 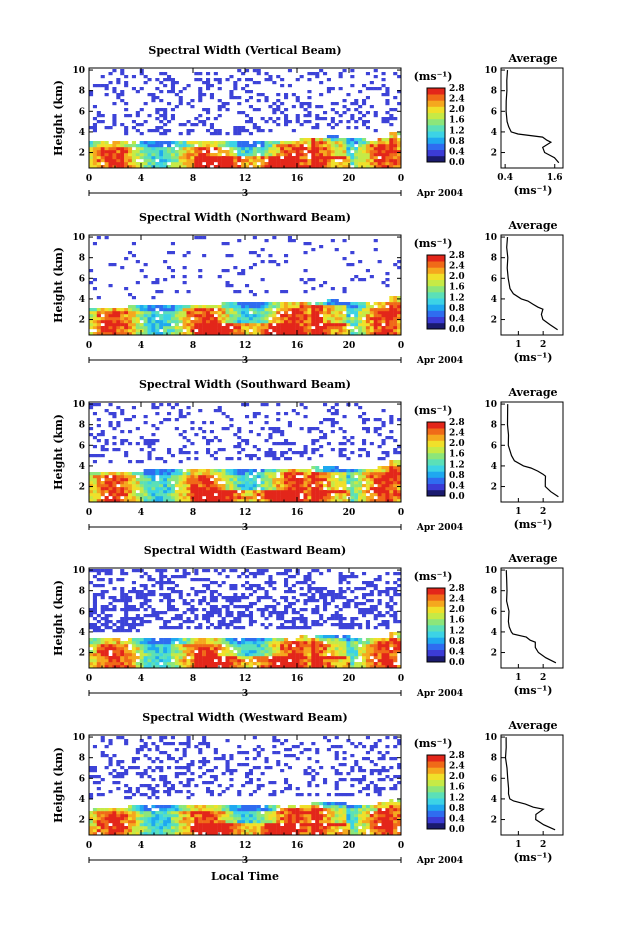 I want to click on x-tick-label: 0, so click(x=401, y=179).